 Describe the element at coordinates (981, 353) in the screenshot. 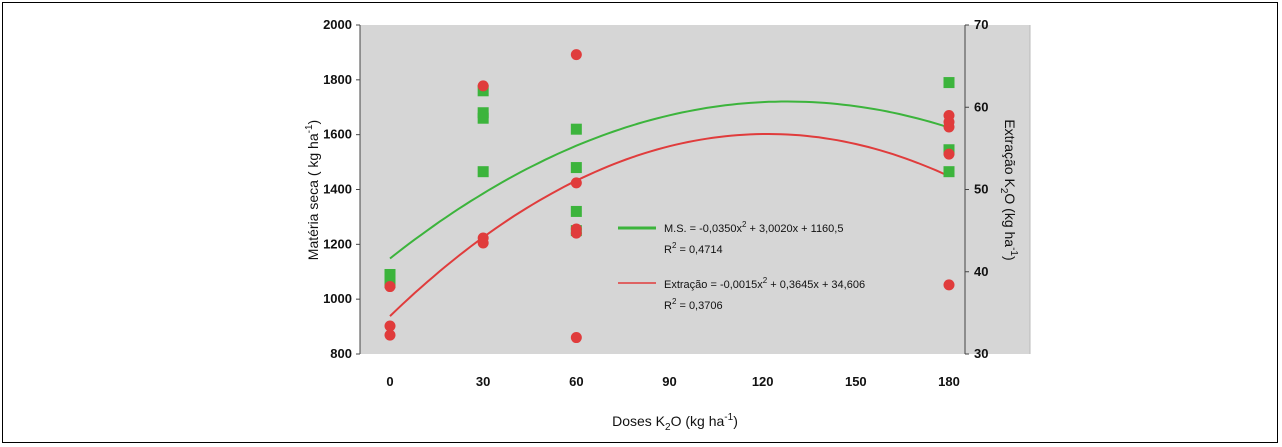

I see `right-tick-label: 30` at that location.